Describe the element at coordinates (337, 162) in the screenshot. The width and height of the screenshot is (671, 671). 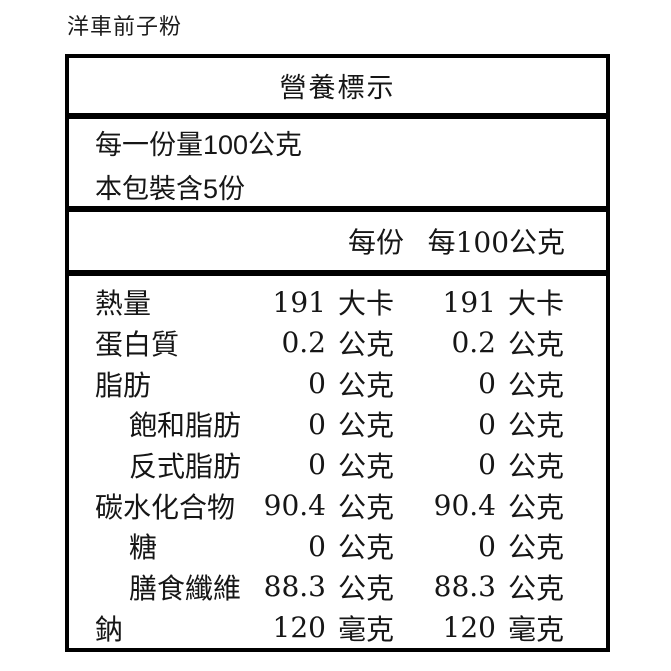
I see `serving-info-section: 每一份量100公克 本包裝含5份` at that location.